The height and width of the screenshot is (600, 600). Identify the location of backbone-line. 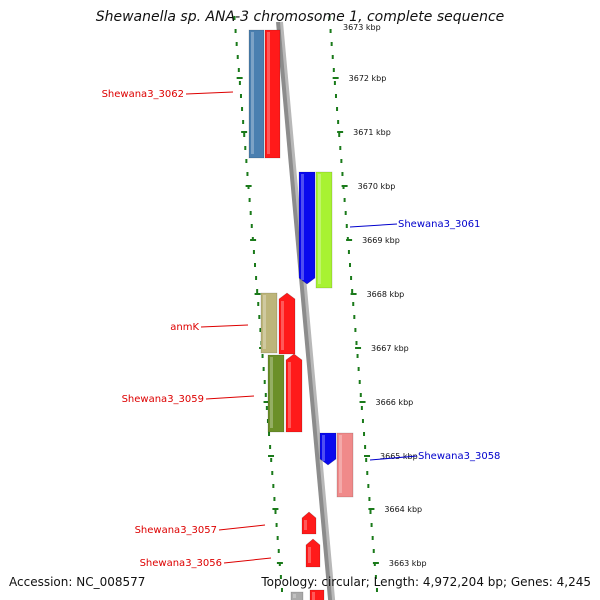
(304, 310).